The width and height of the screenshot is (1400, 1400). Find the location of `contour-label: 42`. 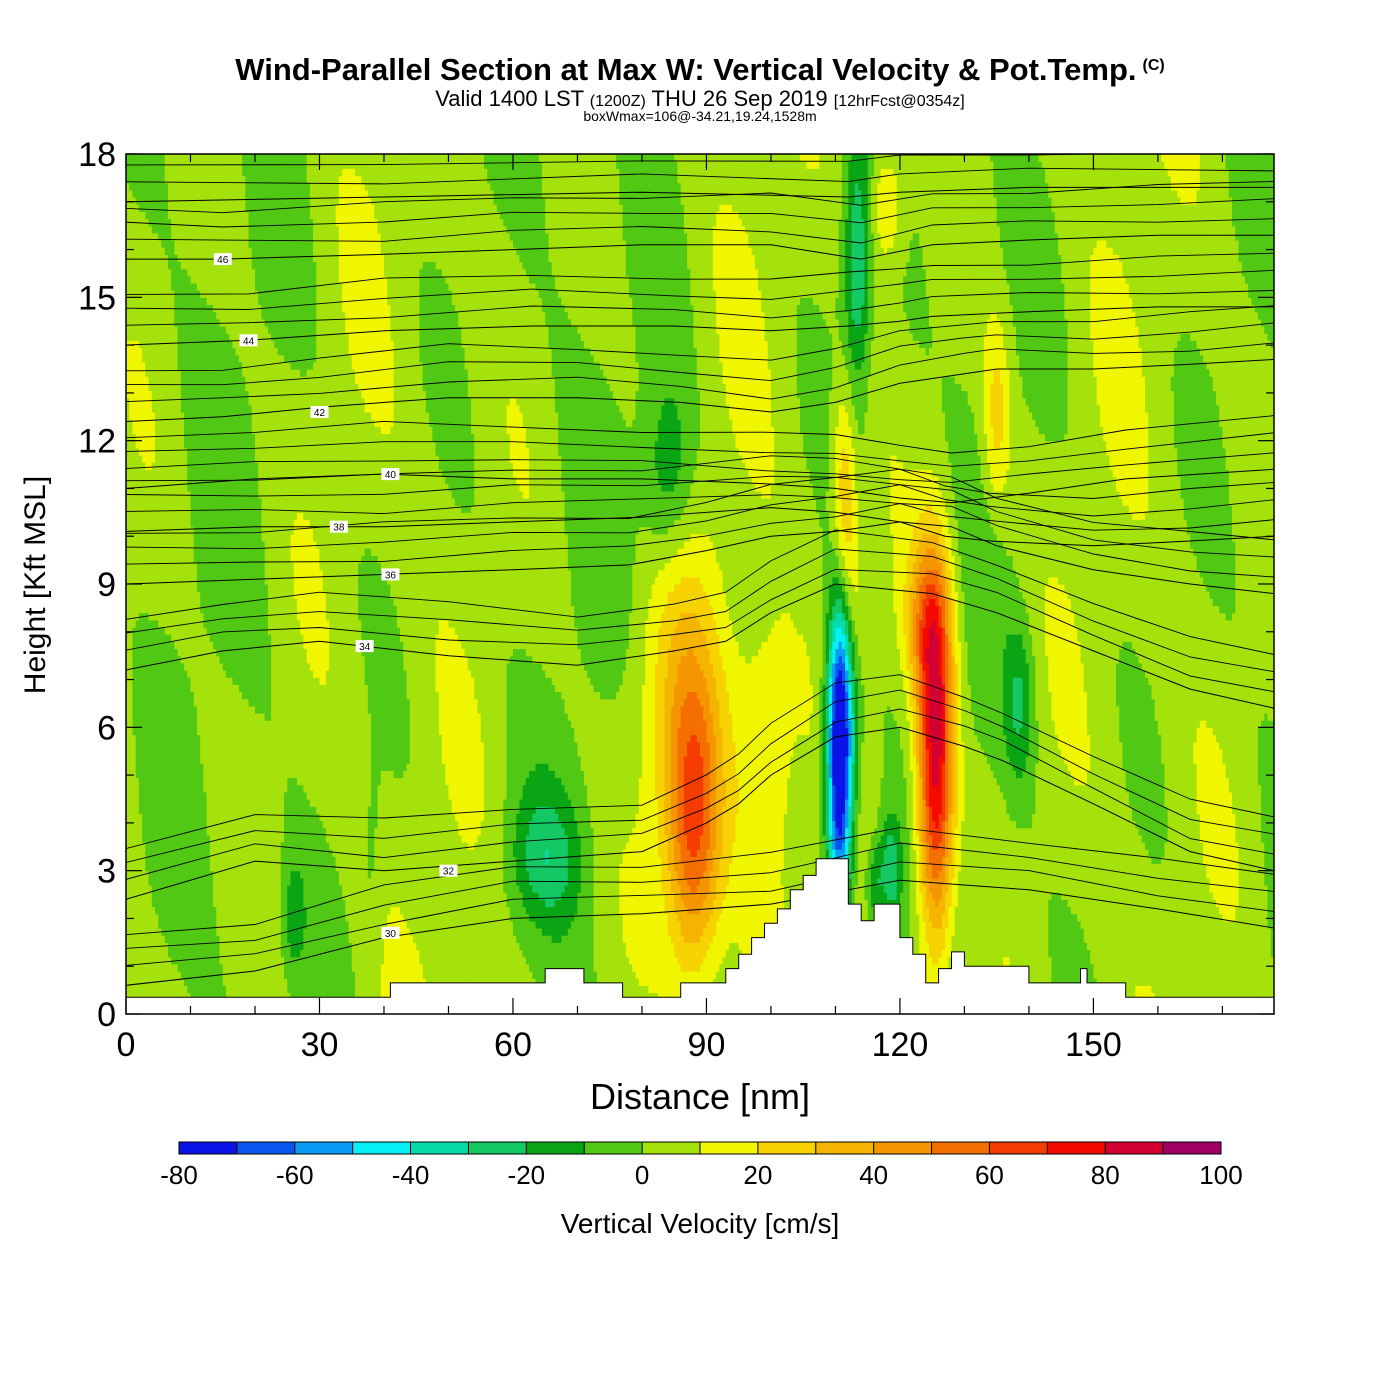

contour-label: 42 is located at coordinates (320, 413).